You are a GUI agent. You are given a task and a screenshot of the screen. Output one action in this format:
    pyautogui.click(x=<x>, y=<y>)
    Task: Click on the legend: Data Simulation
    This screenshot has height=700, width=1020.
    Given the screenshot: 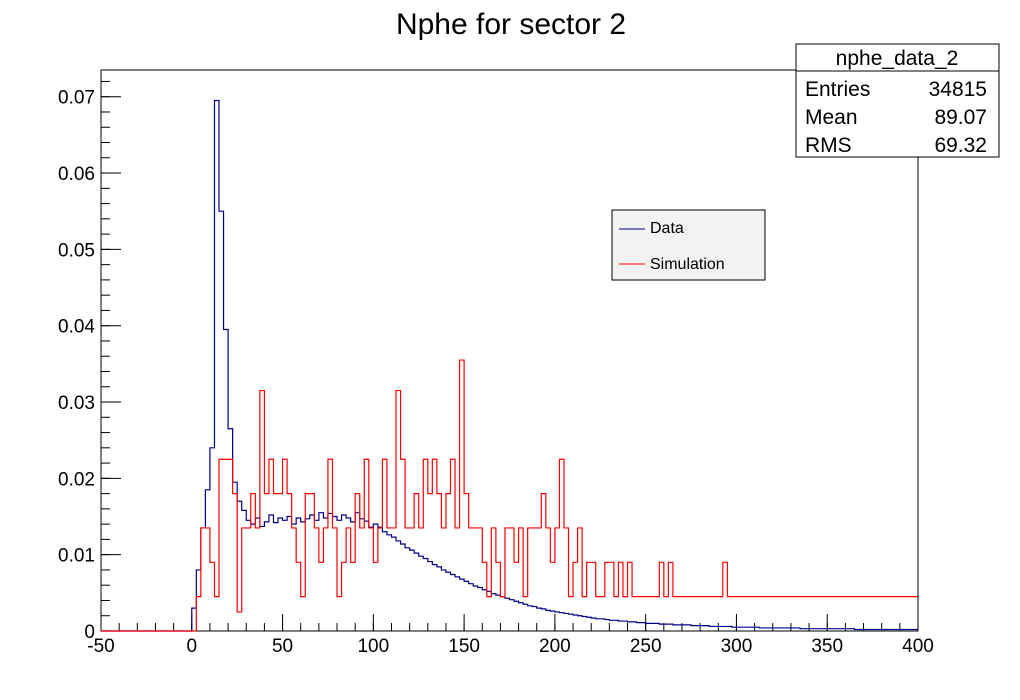 What is the action you would take?
    pyautogui.click(x=688, y=245)
    